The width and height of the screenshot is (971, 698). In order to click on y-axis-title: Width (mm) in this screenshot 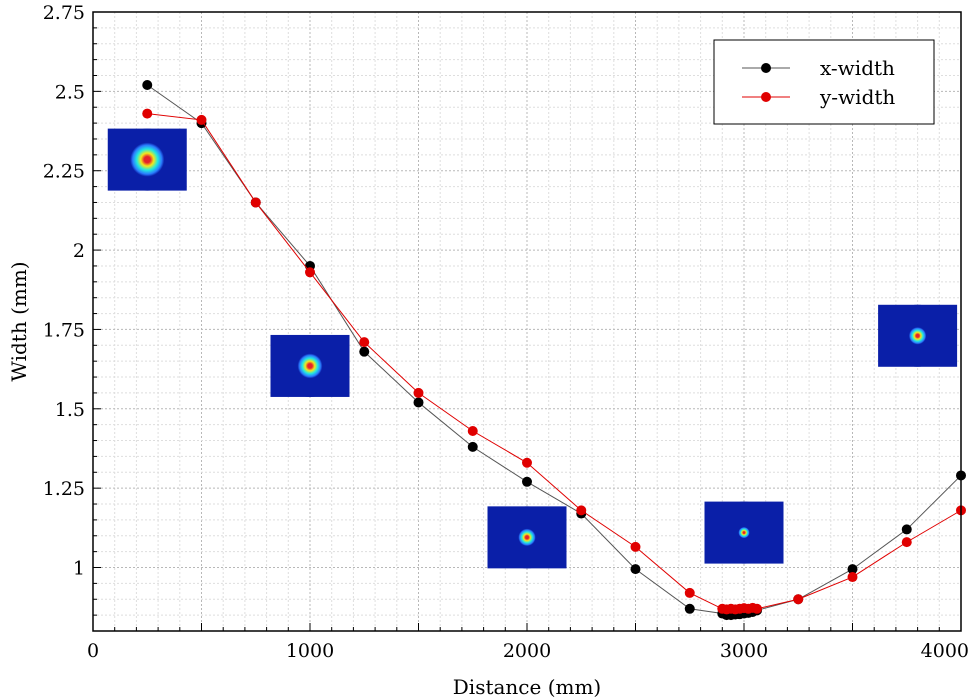, I will do `click(19, 321)`.